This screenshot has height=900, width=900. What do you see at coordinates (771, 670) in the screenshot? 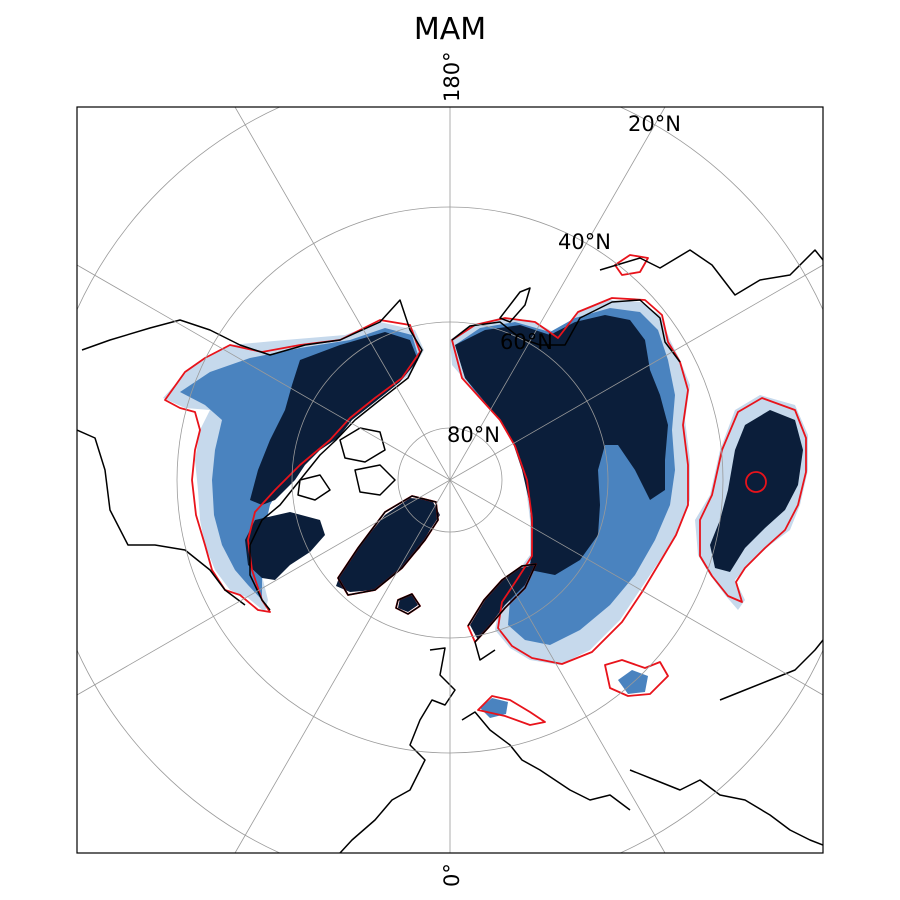
I see `coast-asia-east-lower` at bounding box center [771, 670].